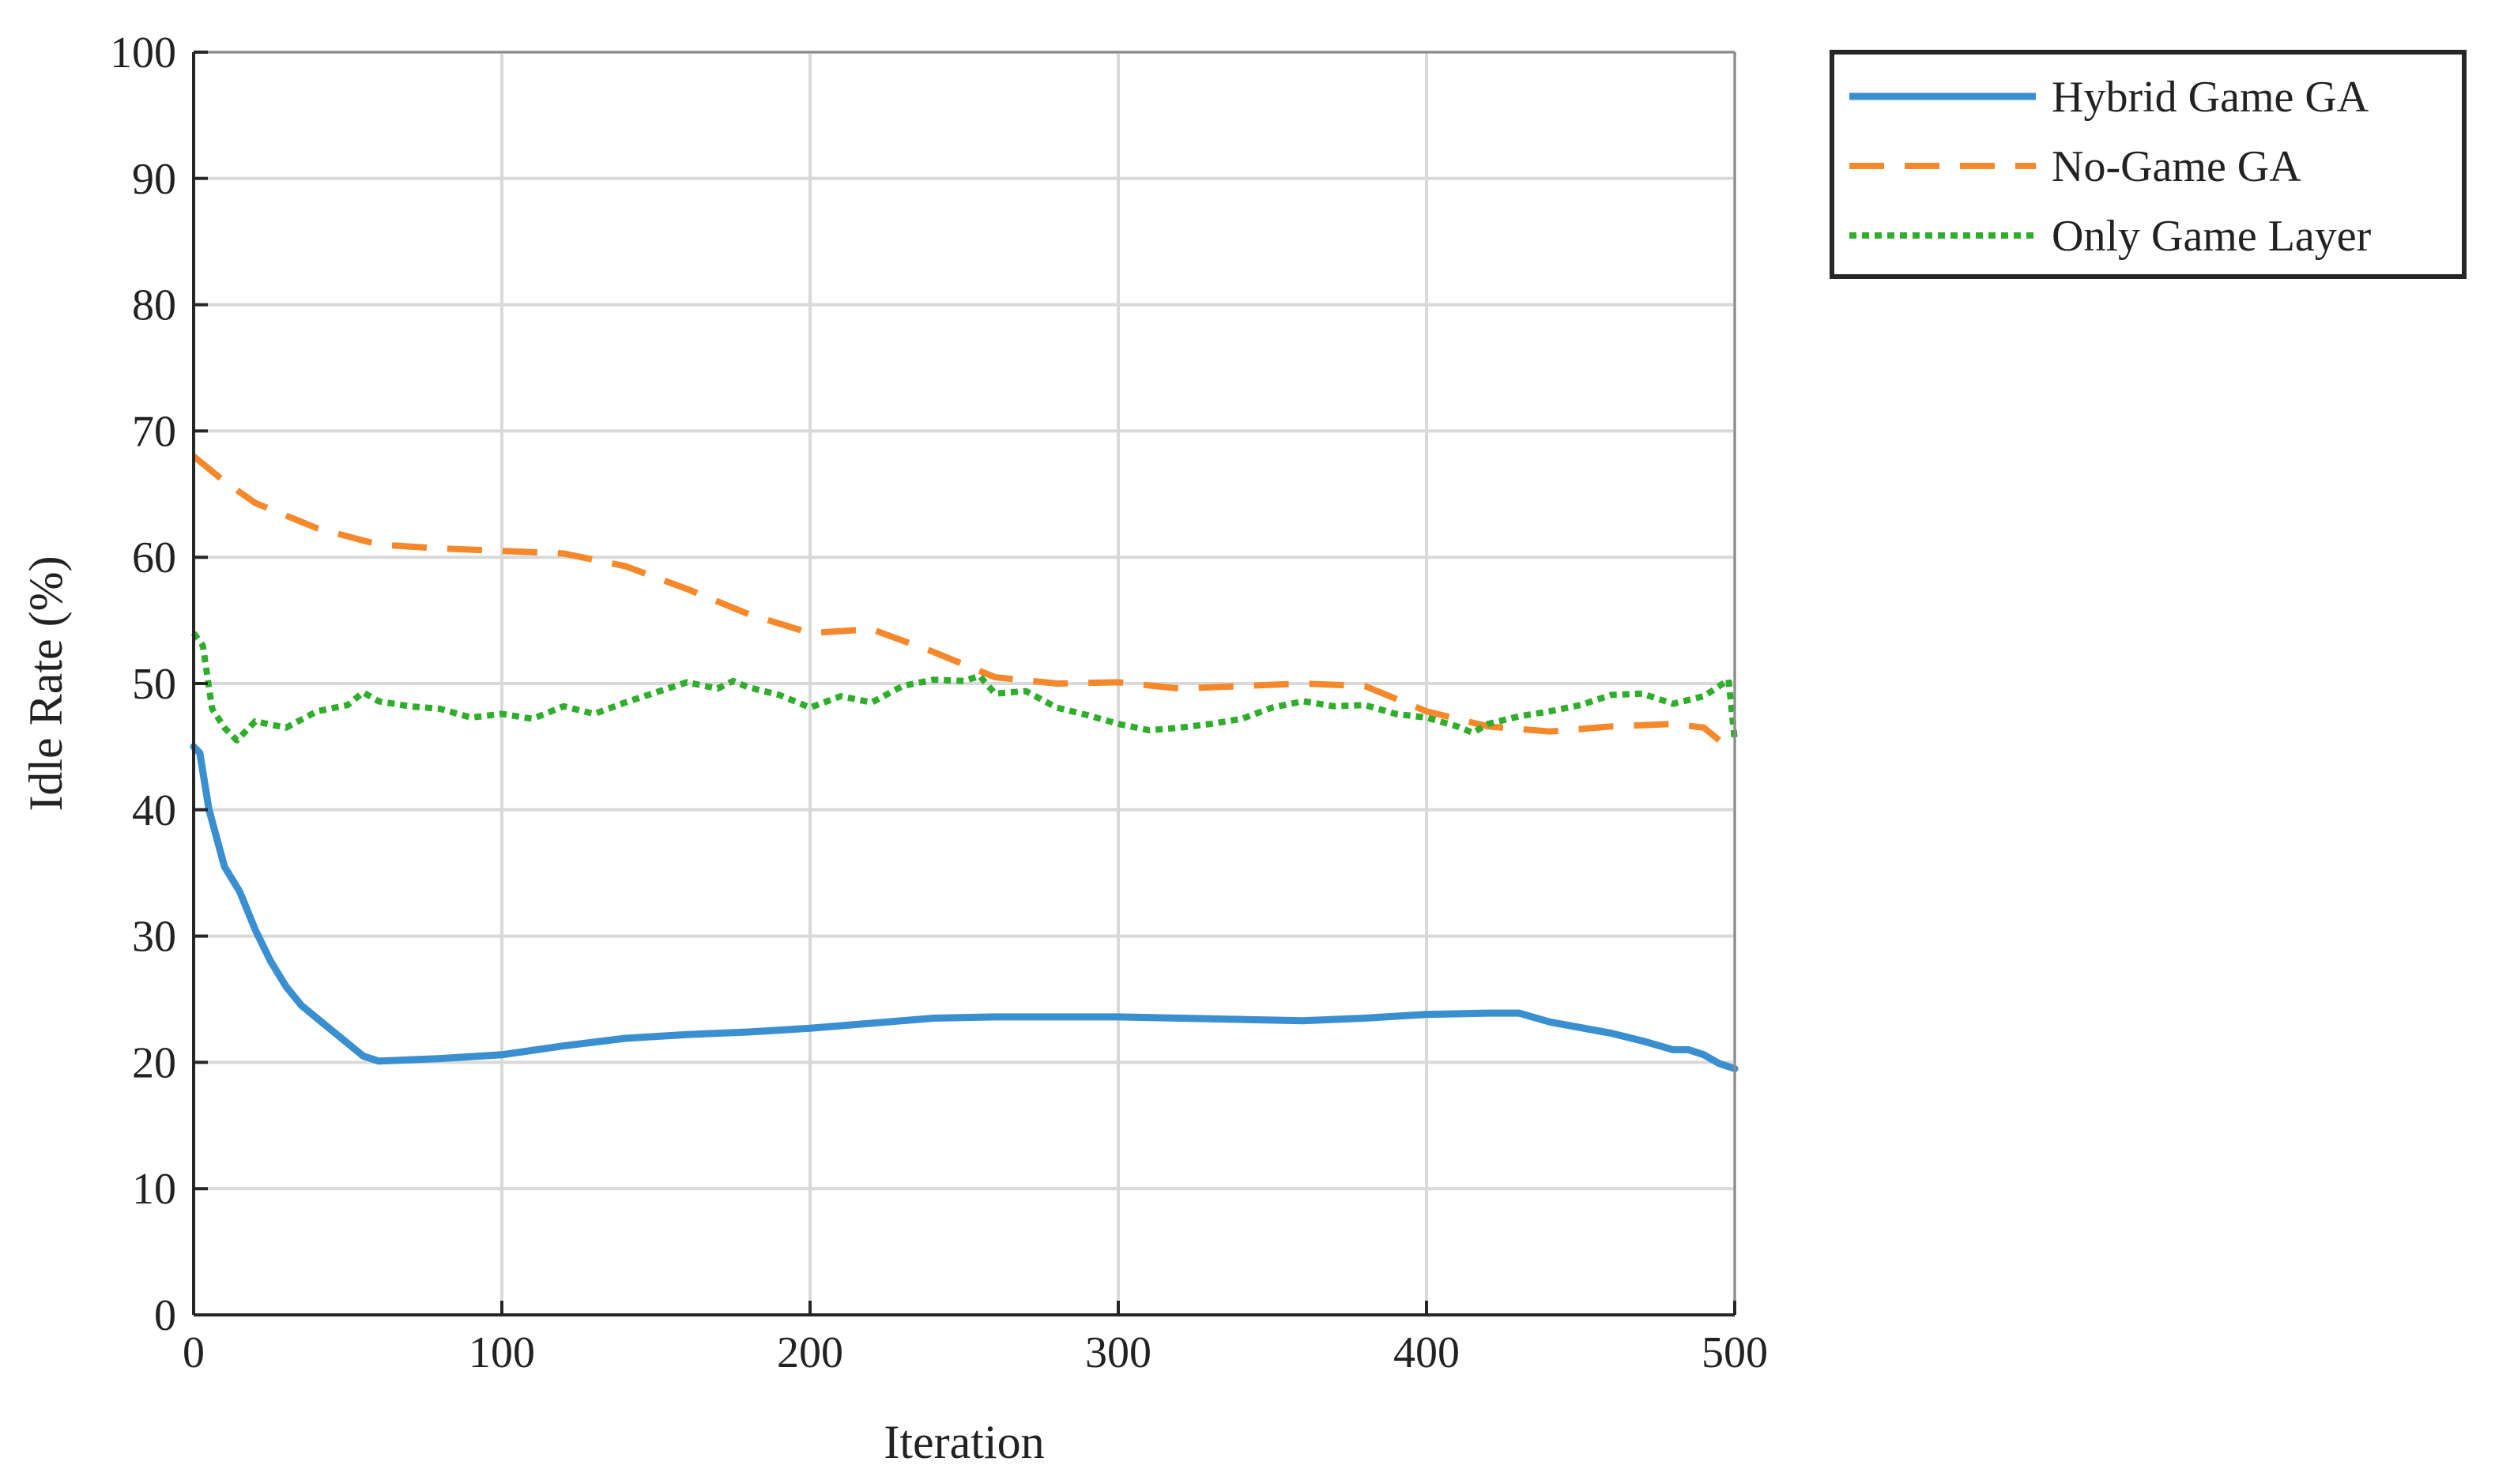 The height and width of the screenshot is (1484, 2495). What do you see at coordinates (2176, 166) in the screenshot?
I see `legend-label-no-game-ga: No-Game GA` at bounding box center [2176, 166].